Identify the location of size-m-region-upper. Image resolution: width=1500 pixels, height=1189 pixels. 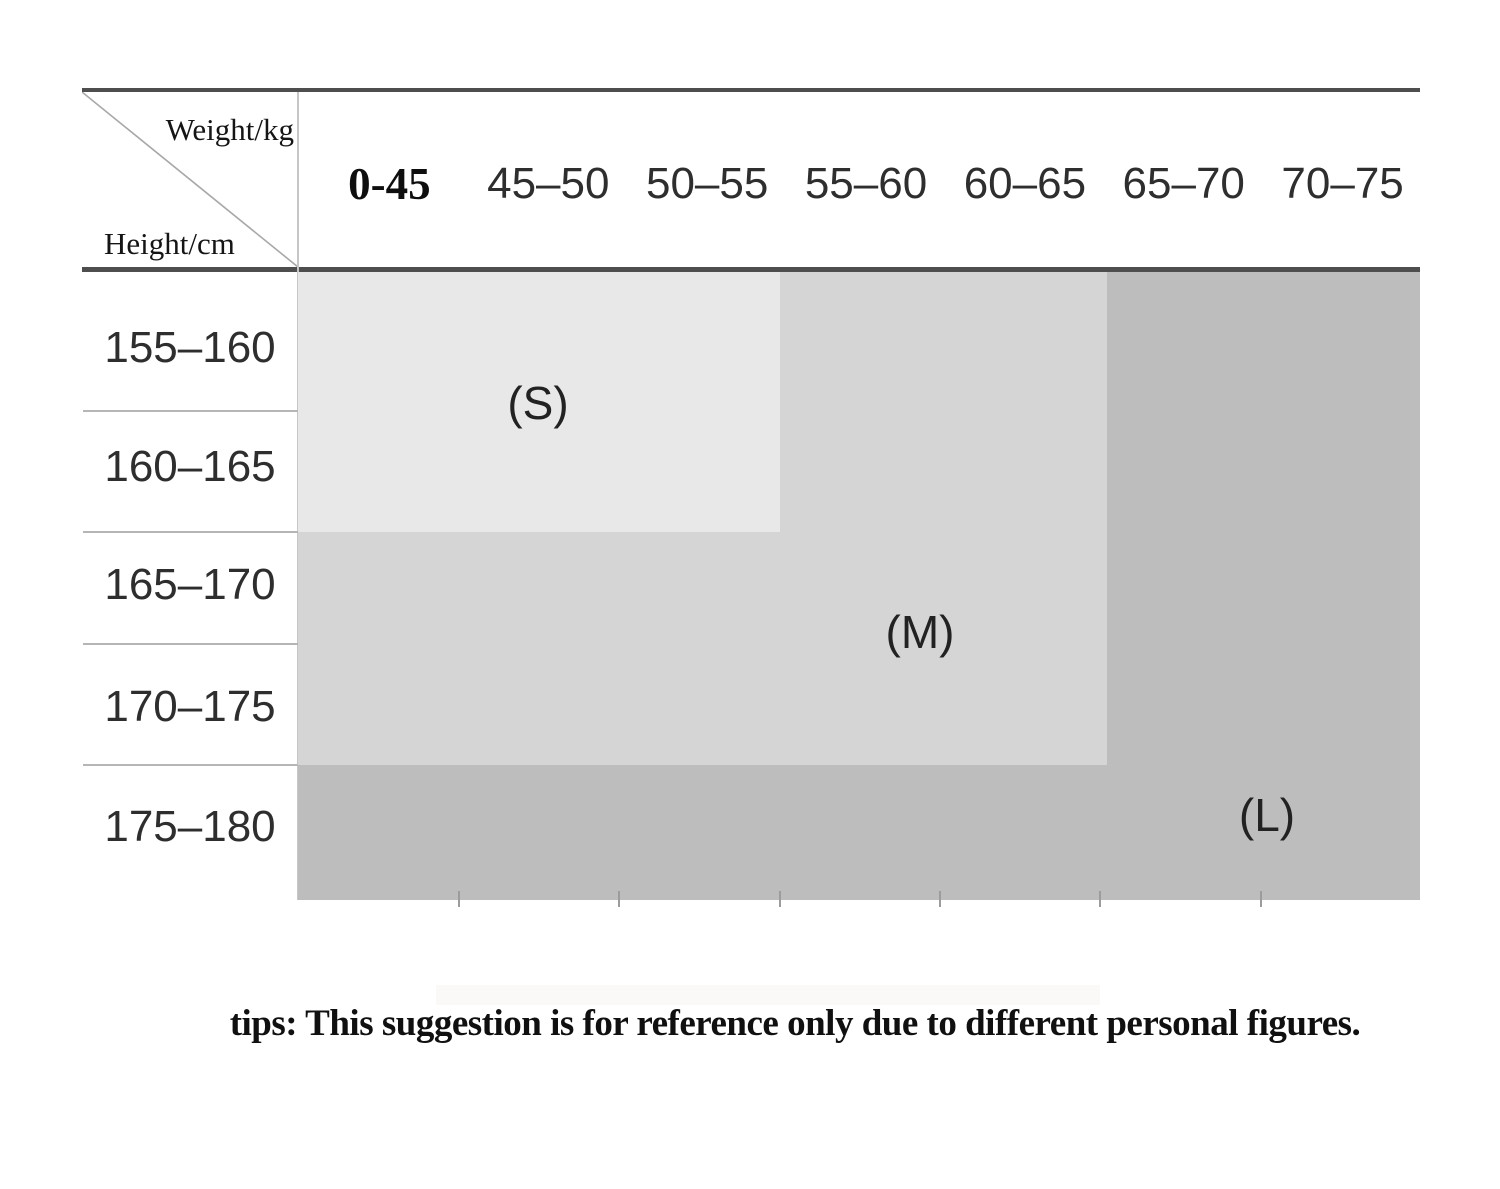
(943, 402).